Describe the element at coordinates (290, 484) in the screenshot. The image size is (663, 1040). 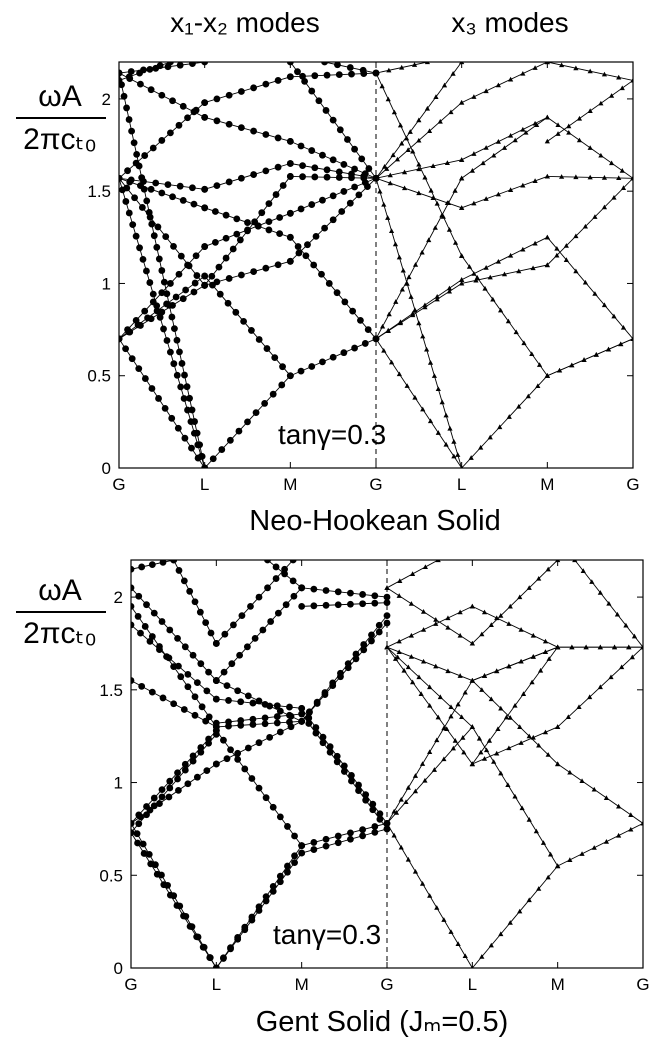
I see `x-tick-label: M` at that location.